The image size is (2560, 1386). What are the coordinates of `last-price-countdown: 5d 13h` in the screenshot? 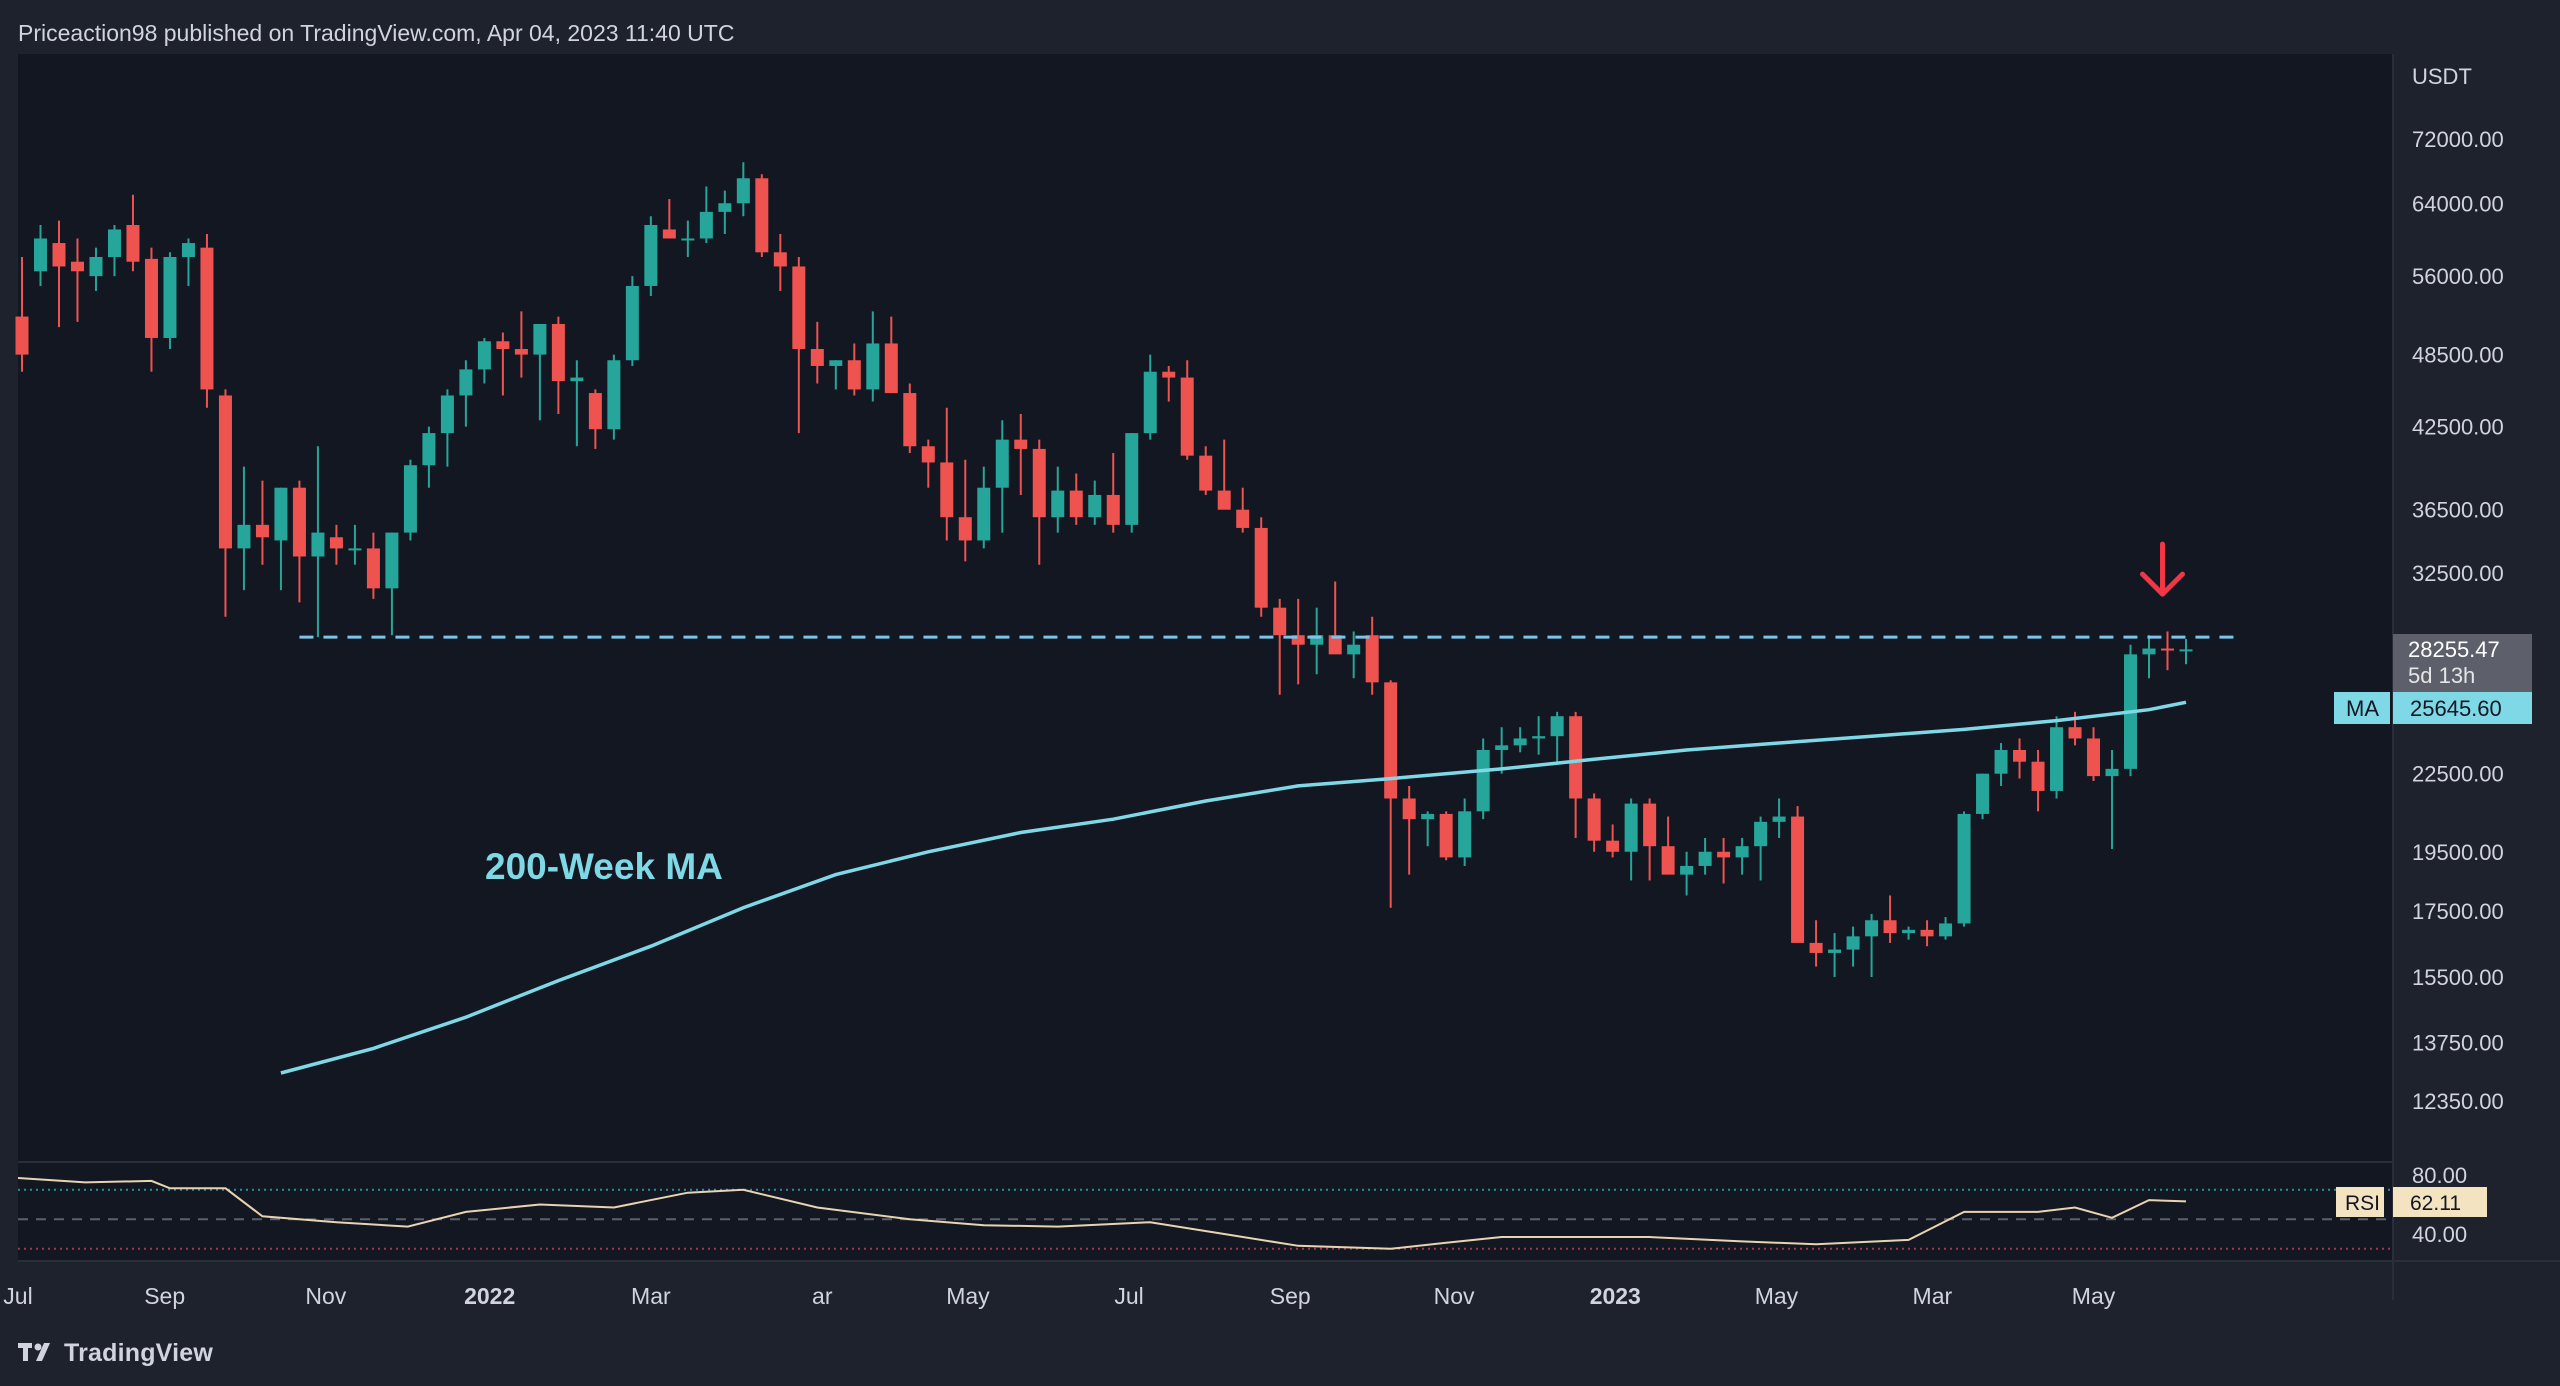 It's located at (2441, 675).